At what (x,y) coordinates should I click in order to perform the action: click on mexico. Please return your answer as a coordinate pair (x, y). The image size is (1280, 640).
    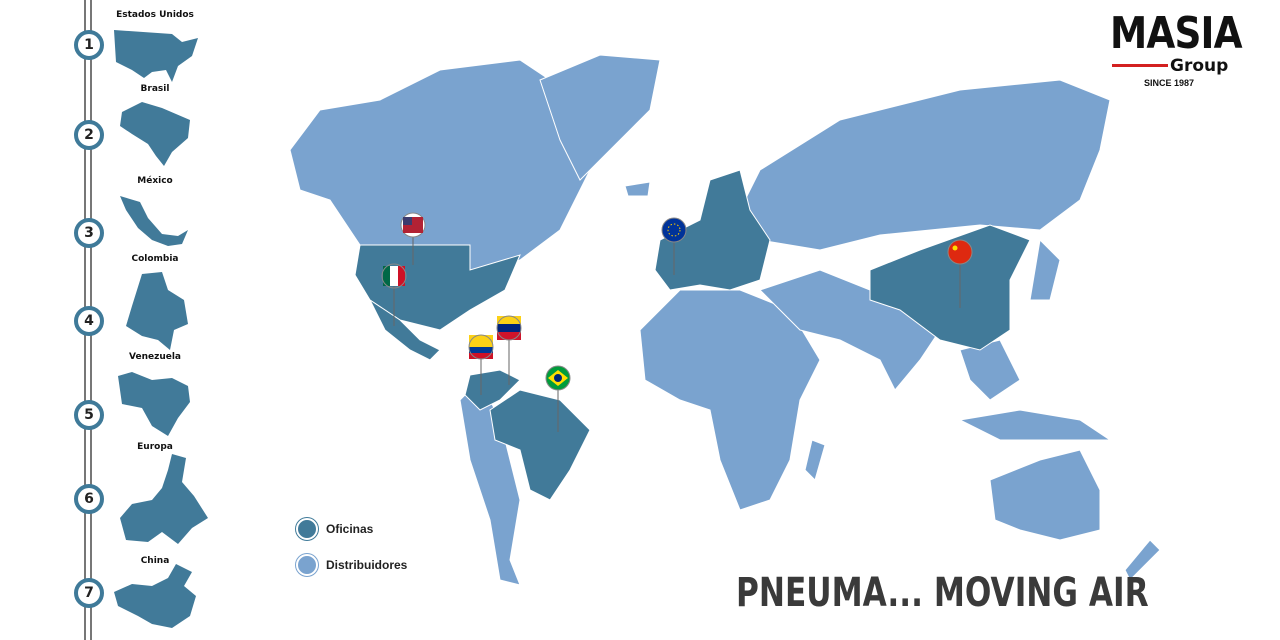
    Looking at the image, I should click on (404, 329).